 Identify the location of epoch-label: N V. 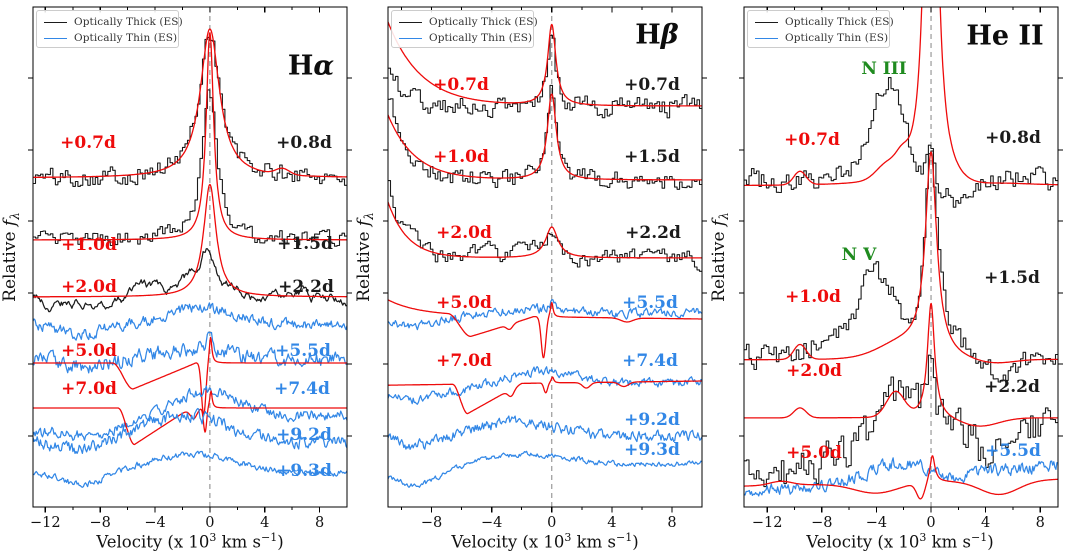
(859, 255).